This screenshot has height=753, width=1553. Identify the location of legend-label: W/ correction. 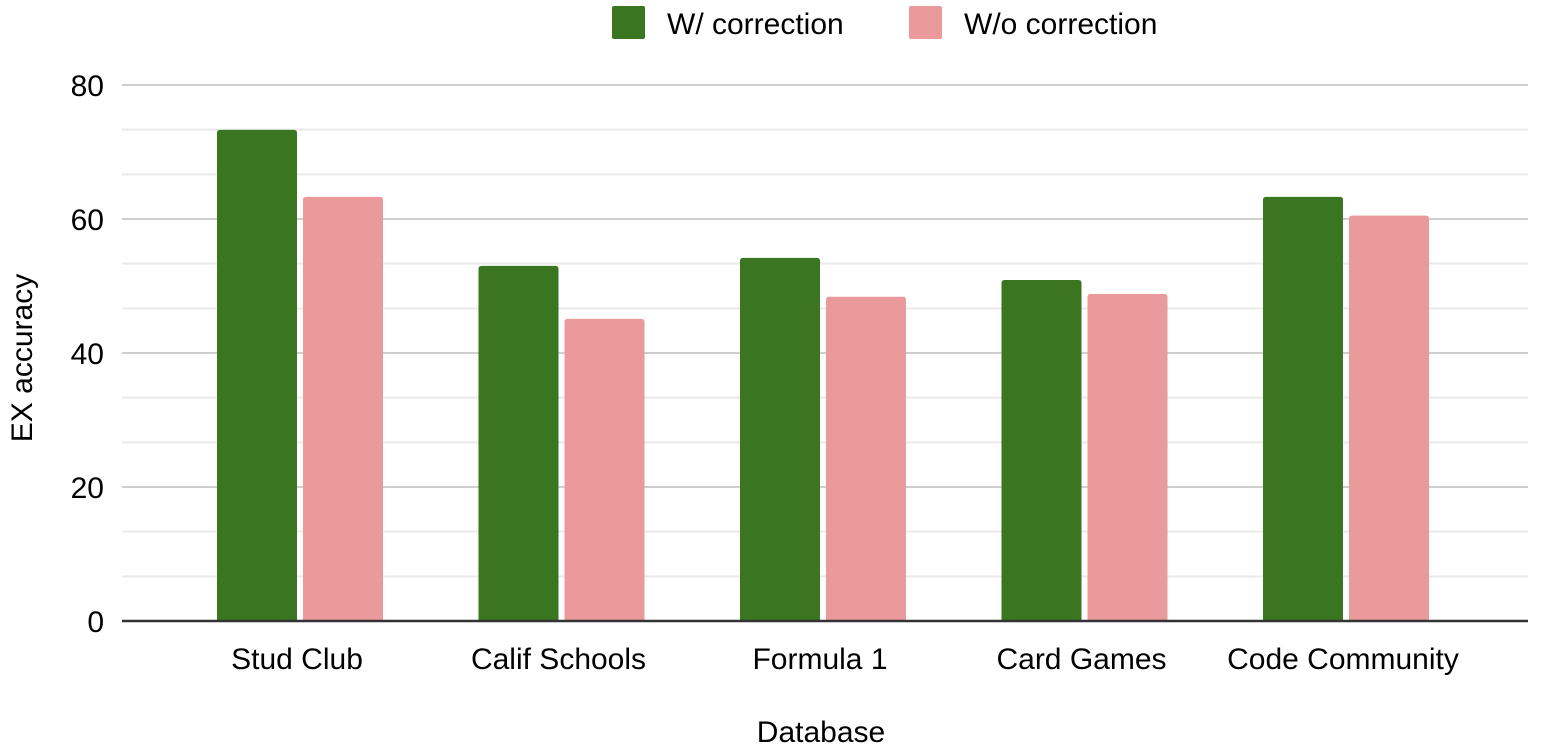
(755, 24).